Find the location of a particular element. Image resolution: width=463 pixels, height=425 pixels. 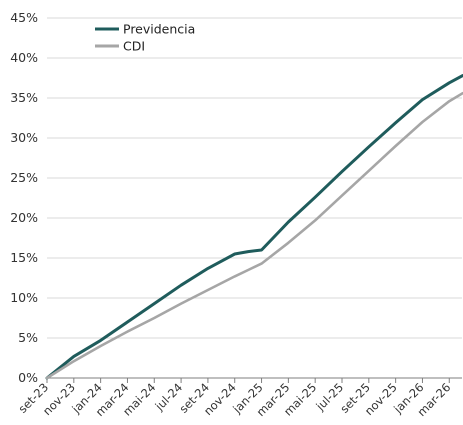

legend-label: Previdencia is located at coordinates (159, 29).